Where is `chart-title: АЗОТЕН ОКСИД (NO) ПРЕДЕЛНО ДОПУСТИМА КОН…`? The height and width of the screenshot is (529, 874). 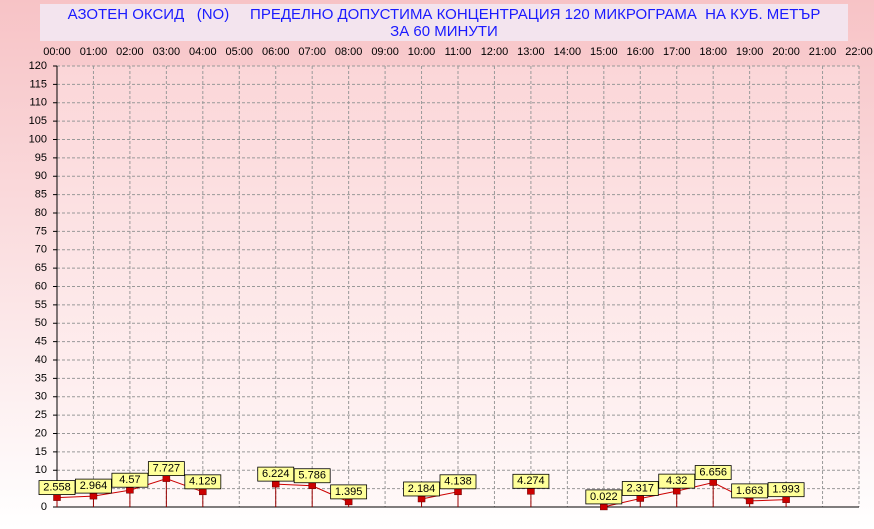 chart-title: АЗОТЕН ОКСИД (NO) ПРЕДЕЛНО ДОПУСТИМА КОН… is located at coordinates (444, 14).